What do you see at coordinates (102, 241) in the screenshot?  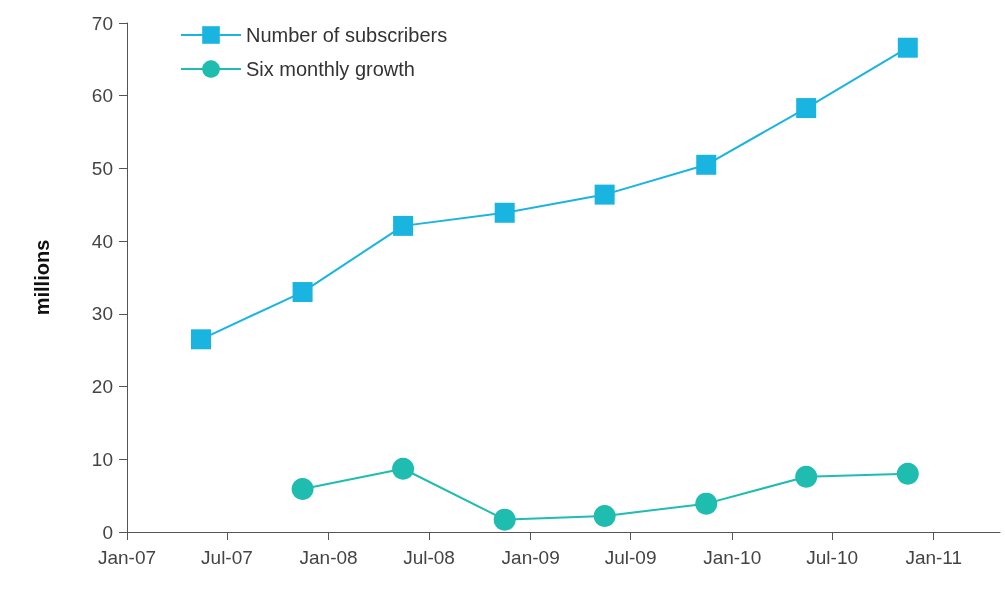 I see `y-tick-label: 40` at bounding box center [102, 241].